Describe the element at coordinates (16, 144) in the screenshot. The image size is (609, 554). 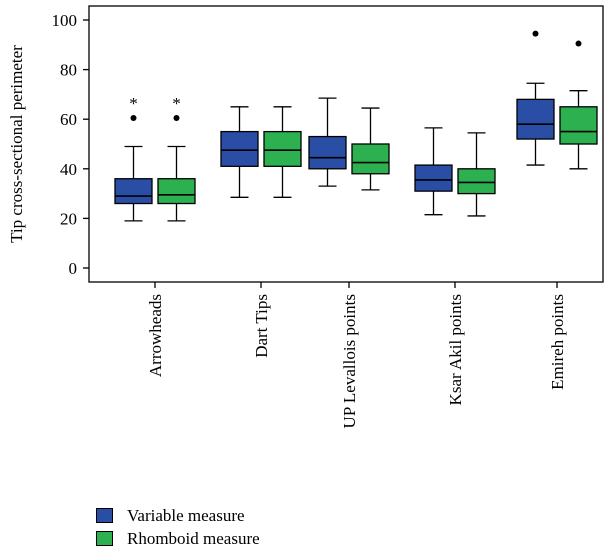
I see `y-axis-title: Tip cross-sectional perimeter` at that location.